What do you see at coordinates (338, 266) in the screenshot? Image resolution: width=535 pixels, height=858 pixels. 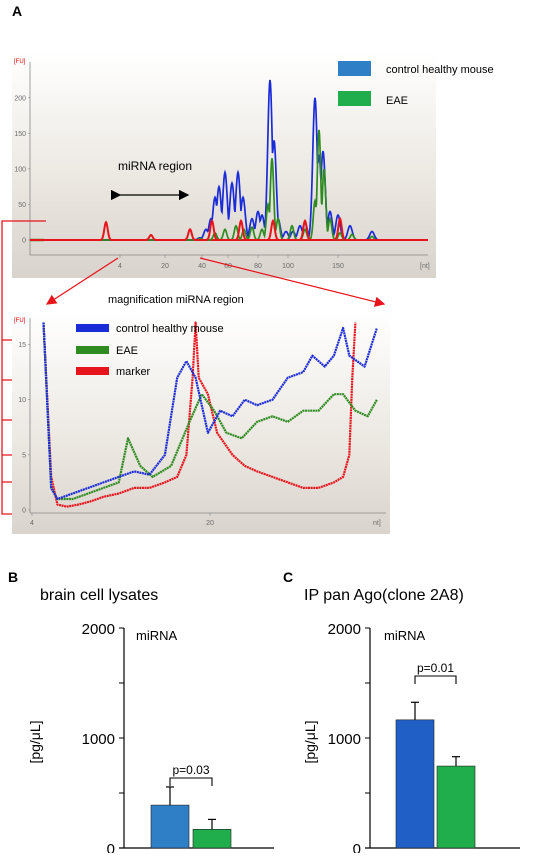 I see `plot-a-x-tick: 150` at bounding box center [338, 266].